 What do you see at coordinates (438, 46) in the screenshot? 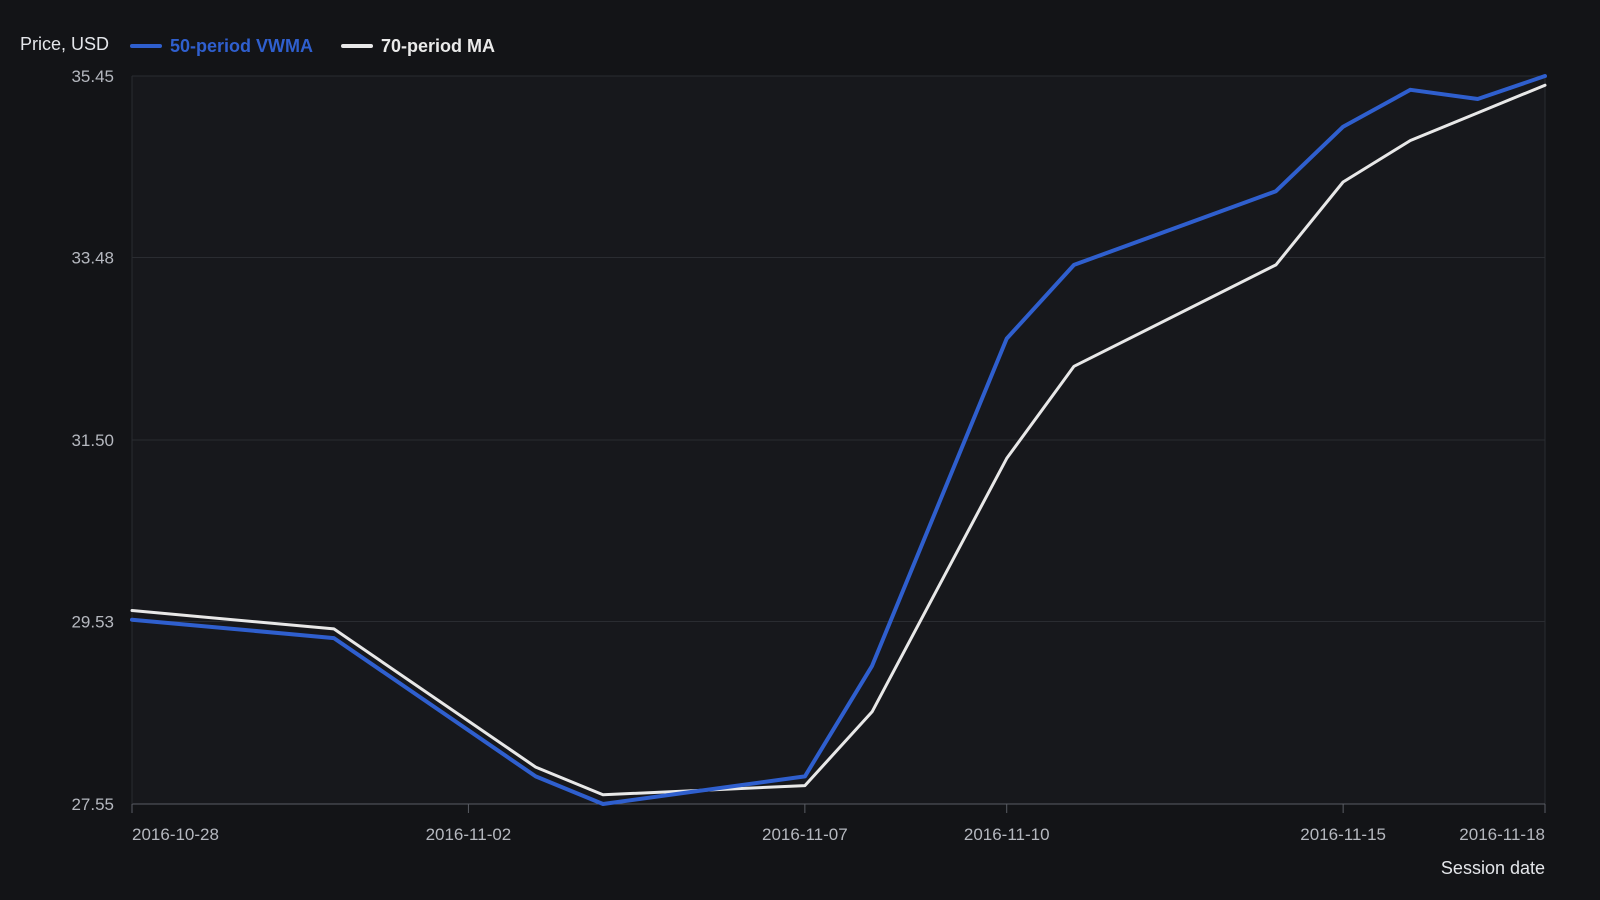
I see `legend-label: 70-period MA` at bounding box center [438, 46].